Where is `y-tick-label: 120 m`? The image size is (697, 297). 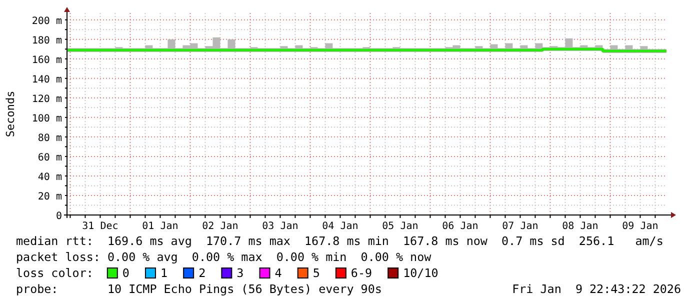
y-tick-label: 120 m is located at coordinates (47, 99).